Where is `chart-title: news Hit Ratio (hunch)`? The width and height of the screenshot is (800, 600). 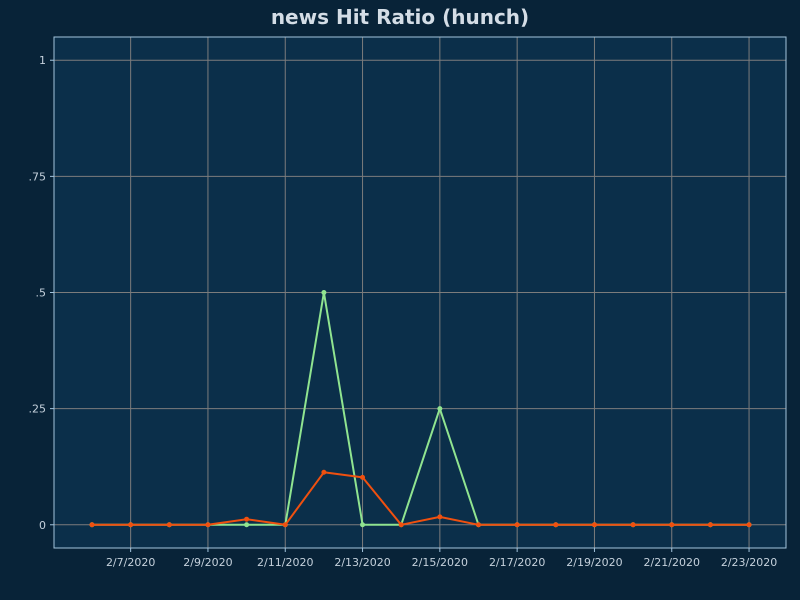 chart-title: news Hit Ratio (hunch) is located at coordinates (400, 17).